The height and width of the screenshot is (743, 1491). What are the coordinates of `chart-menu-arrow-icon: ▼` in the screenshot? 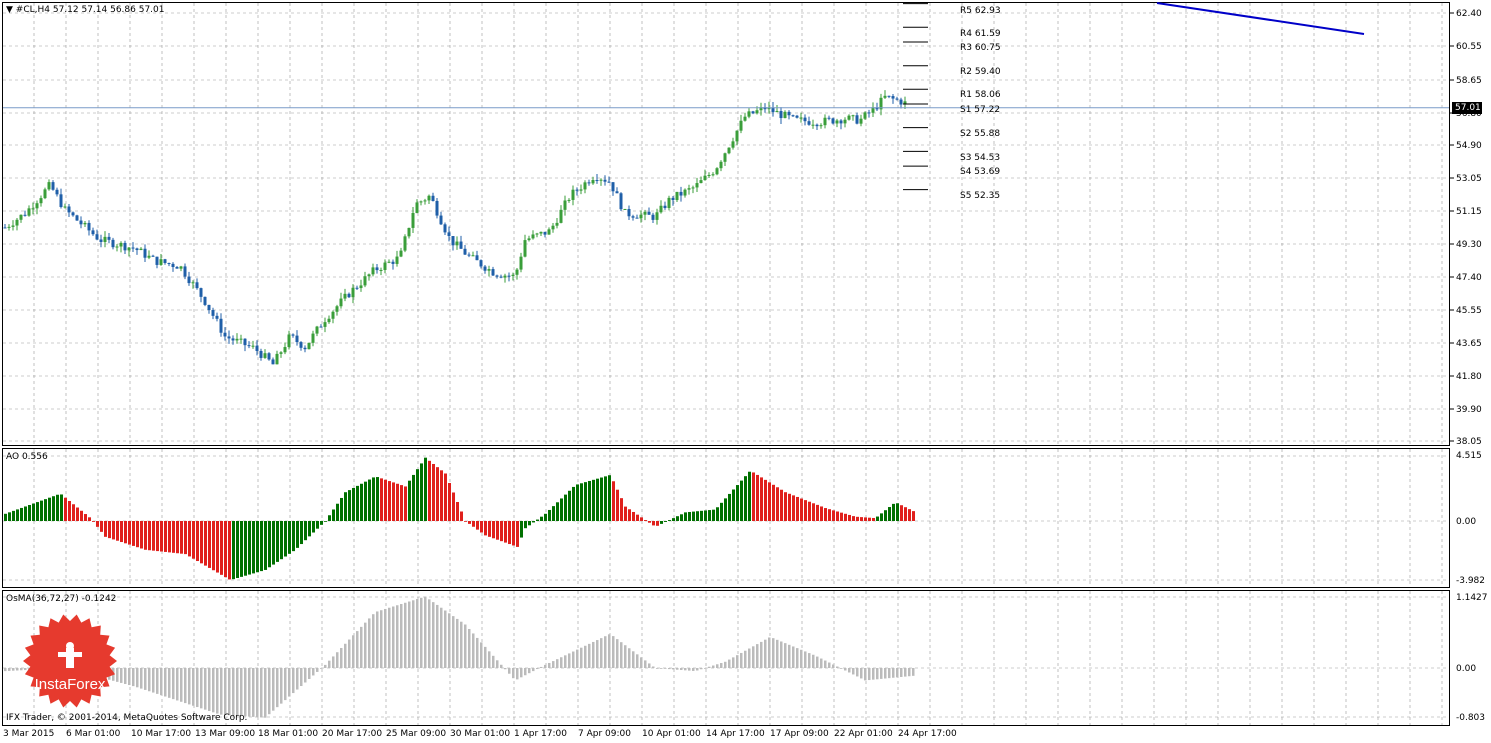 It's located at (9, 10).